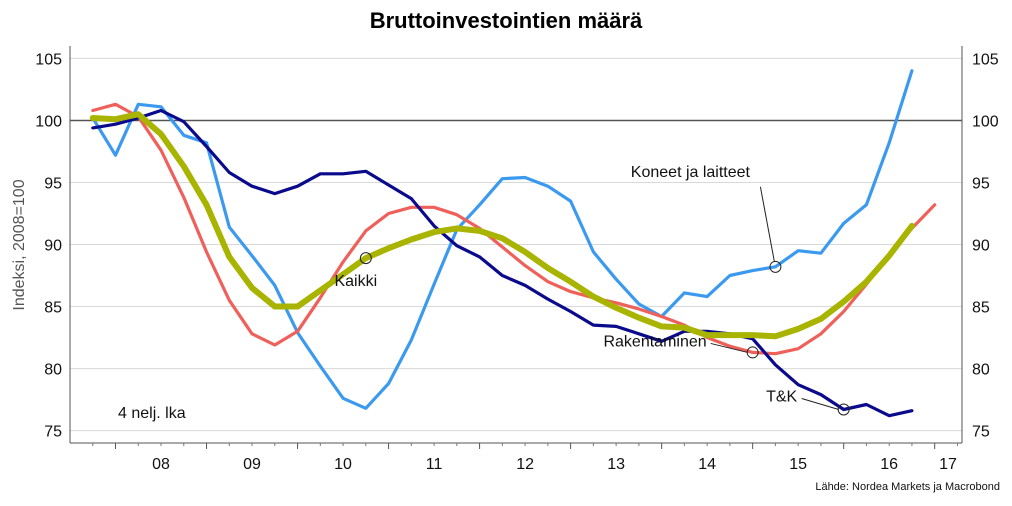 The height and width of the screenshot is (506, 1012). I want to click on y-axis-title: Indeksi, 2008=100, so click(19, 244).